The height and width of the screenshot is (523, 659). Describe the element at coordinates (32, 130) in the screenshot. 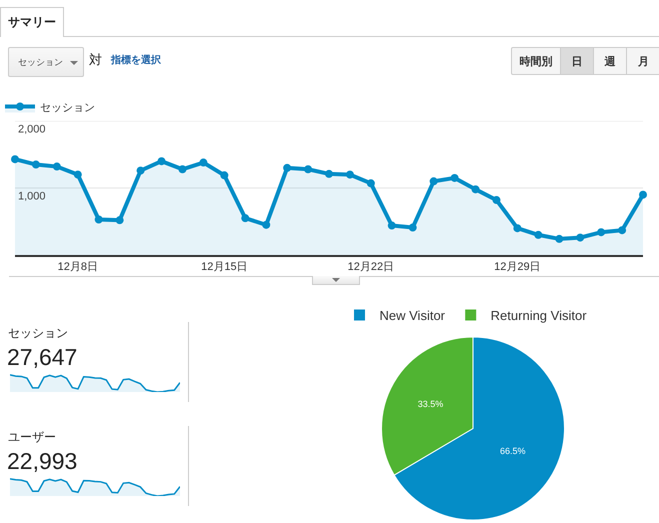

I see `y-tick-label: 2,000` at that location.